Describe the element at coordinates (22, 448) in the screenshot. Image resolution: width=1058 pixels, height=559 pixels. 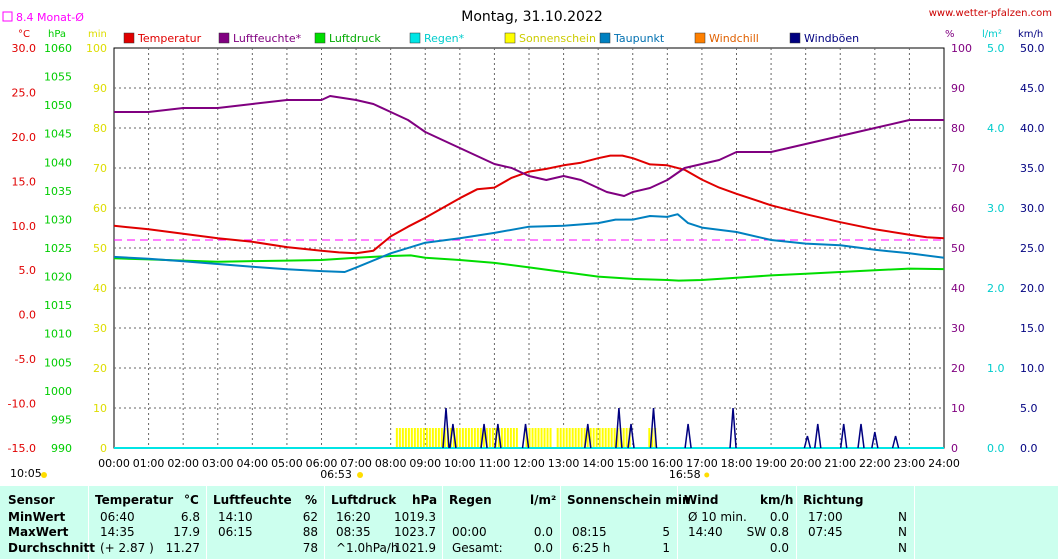
I see `temp-tick-label: -15.0` at that location.